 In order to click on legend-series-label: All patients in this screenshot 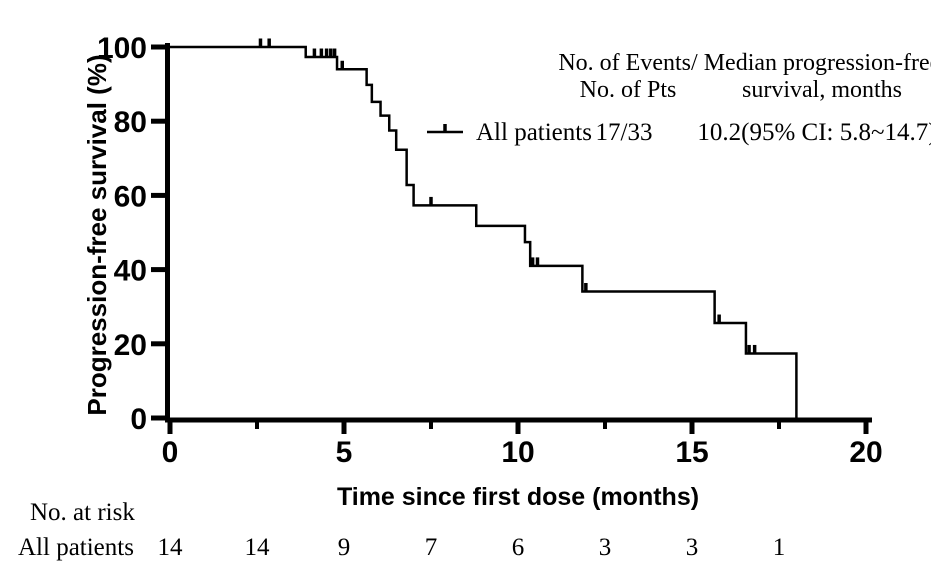, I will do `click(534, 132)`.